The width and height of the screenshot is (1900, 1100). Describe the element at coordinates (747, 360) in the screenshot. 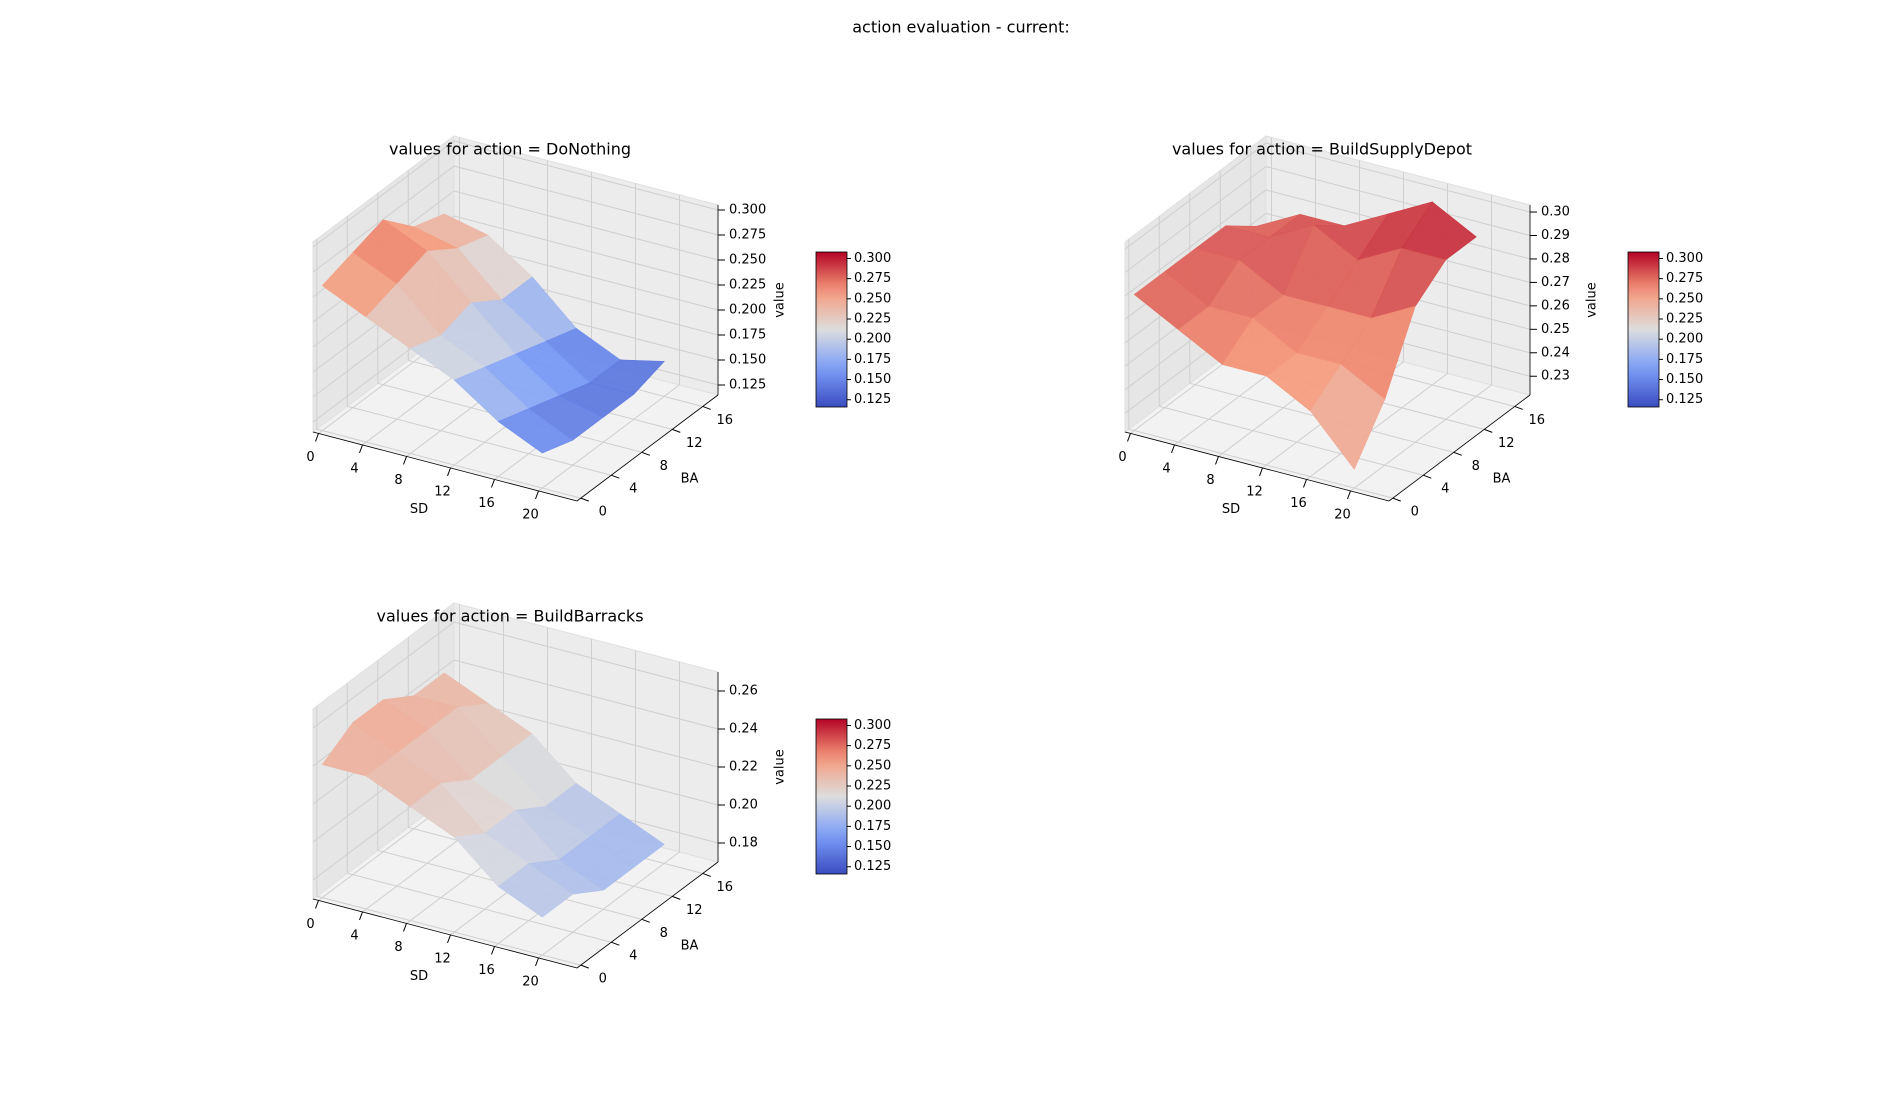

I see `z-tick-label: 0.150` at that location.